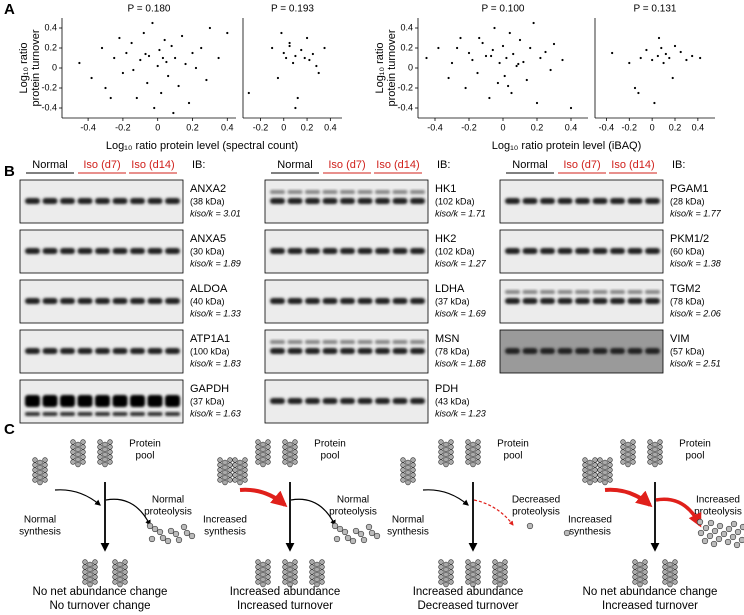 The width and height of the screenshot is (744, 615). Describe the element at coordinates (469, 127) in the screenshot. I see `x-tick-label: -0.2` at that location.